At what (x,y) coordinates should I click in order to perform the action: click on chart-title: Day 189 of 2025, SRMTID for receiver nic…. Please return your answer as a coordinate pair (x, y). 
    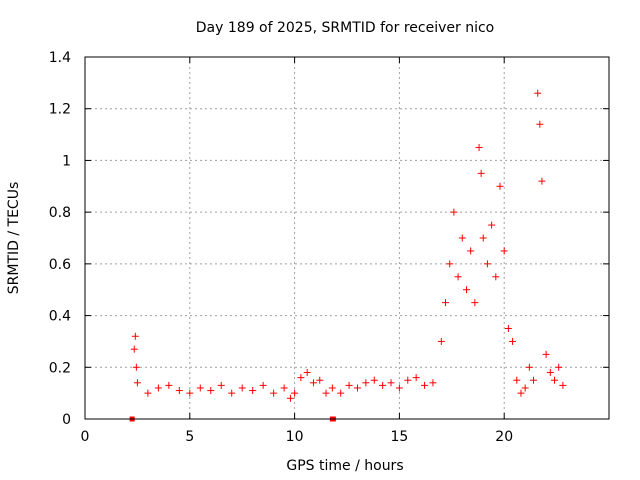
    Looking at the image, I should click on (345, 28).